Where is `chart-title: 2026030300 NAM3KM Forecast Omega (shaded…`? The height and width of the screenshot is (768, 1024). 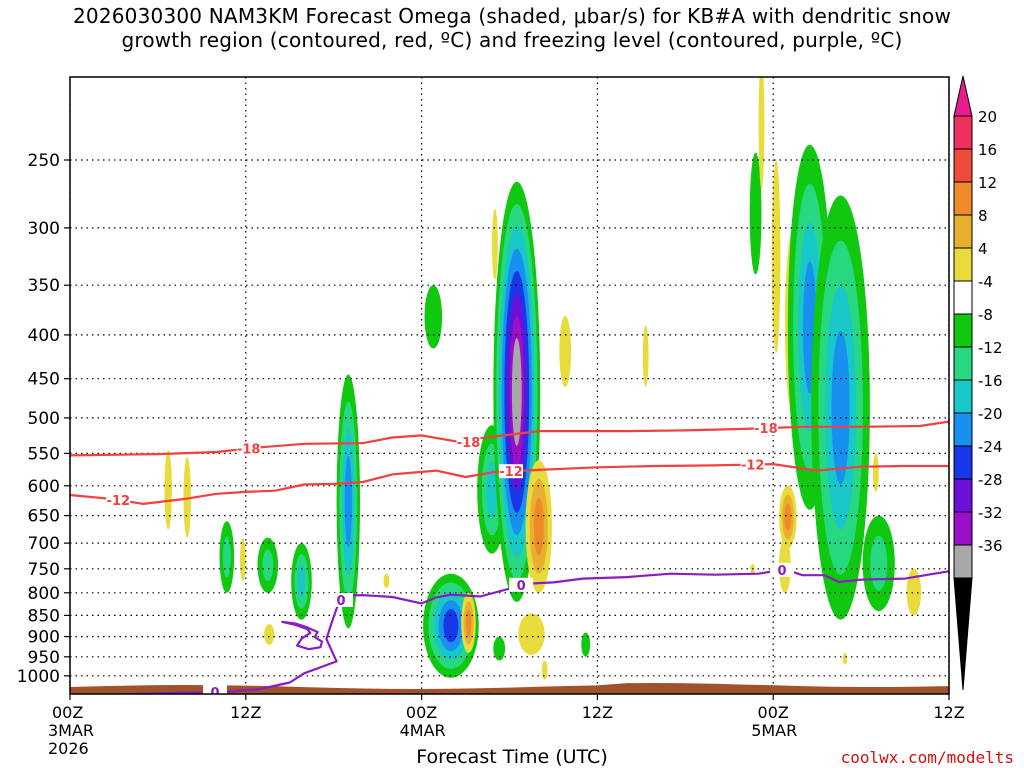
chart-title: 2026030300 NAM3KM Forecast Omega (shaded… is located at coordinates (512, 28).